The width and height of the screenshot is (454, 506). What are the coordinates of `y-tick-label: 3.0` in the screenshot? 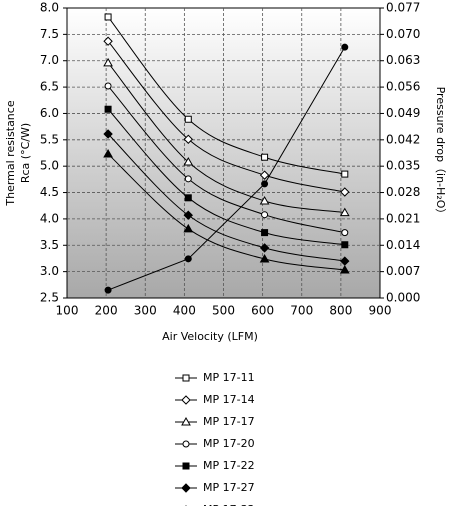 It's located at (49, 271).